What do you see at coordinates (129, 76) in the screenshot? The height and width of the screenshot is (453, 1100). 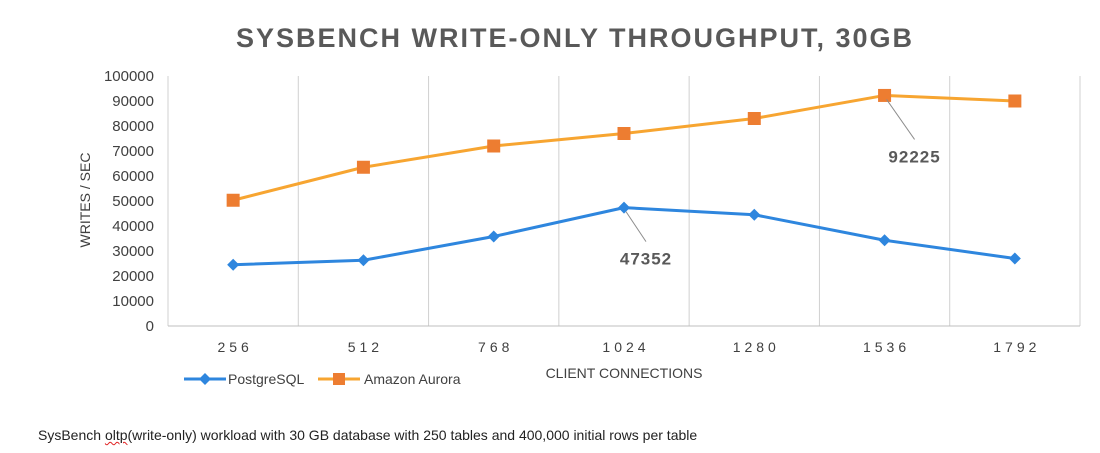 I see `y-tick-label: 100000` at bounding box center [129, 76].